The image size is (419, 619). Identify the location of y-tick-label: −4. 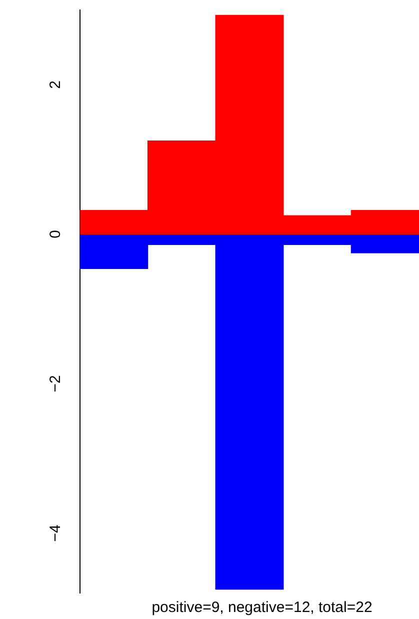
(55, 533).